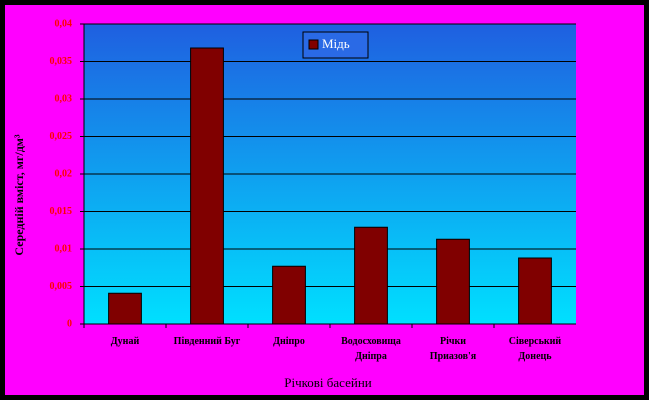 The image size is (649, 400). Describe the element at coordinates (313, 44) in the screenshot. I see `legend-swatch` at that location.